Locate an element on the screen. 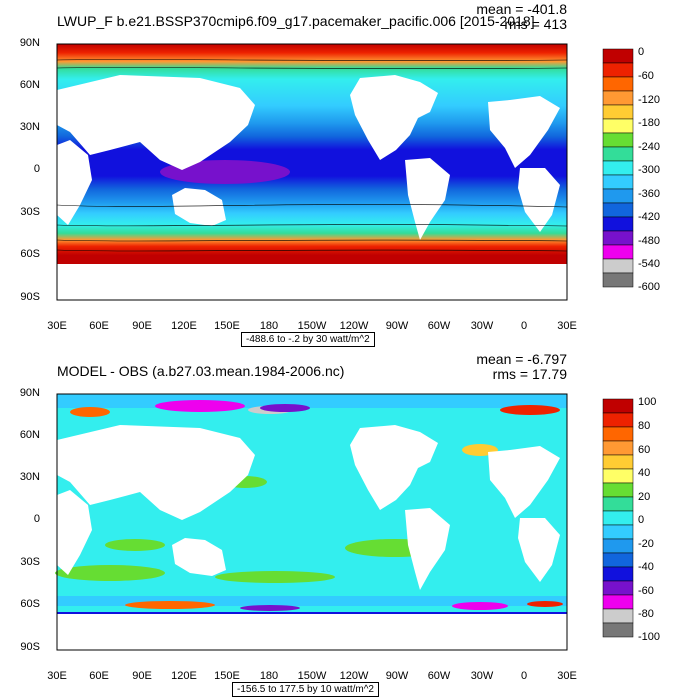 This screenshot has width=700, height=700. lat-label: 30S is located at coordinates (30, 212).